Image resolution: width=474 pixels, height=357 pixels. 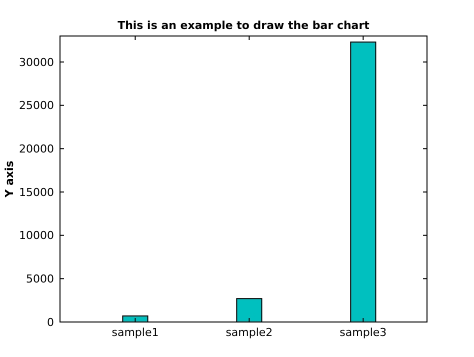 I want to click on y-tick-label: 20000, so click(x=36, y=149).